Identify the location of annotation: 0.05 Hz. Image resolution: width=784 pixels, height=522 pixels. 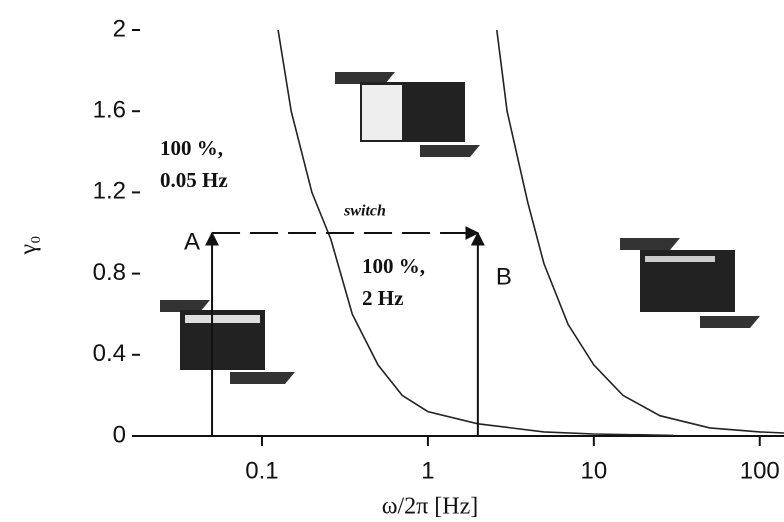
(194, 180).